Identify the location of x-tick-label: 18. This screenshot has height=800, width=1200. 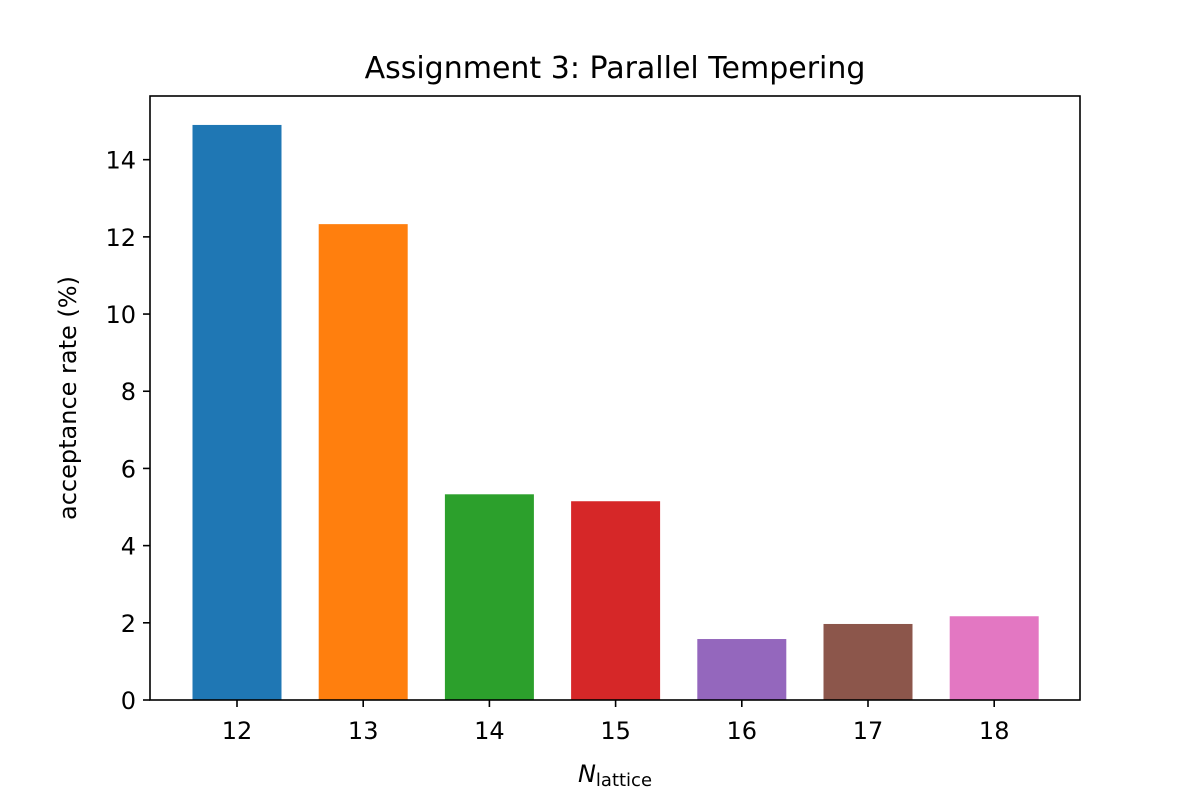
(994, 731).